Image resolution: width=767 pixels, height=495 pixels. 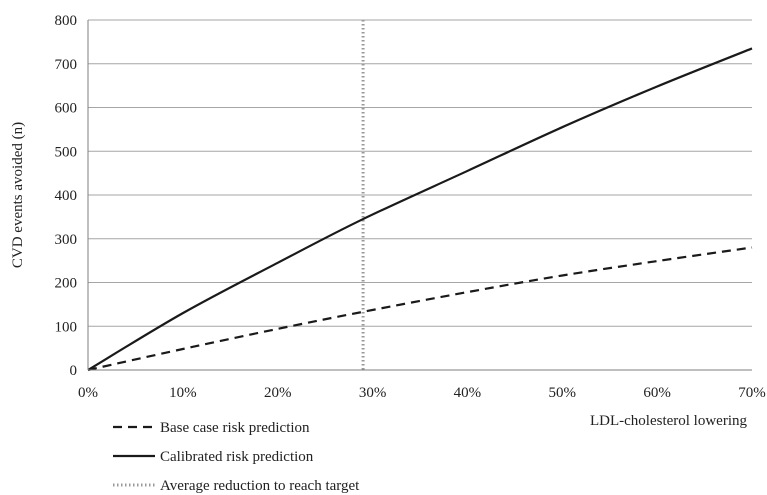 I want to click on x-tick-label-60: 60%, so click(x=657, y=393).